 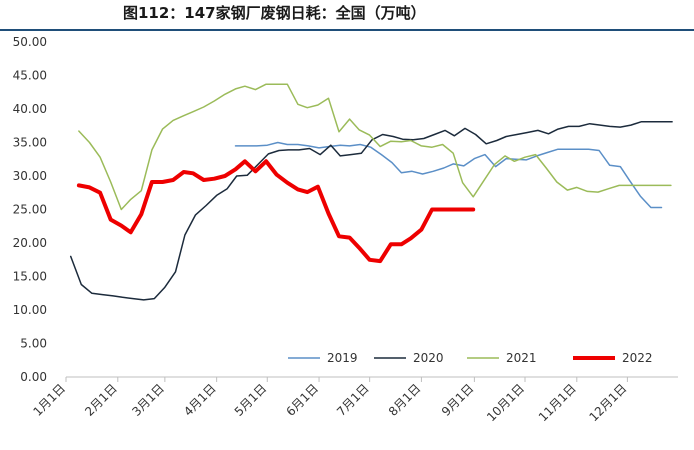 I want to click on y-tick-label: 45.00, so click(x=30, y=76).